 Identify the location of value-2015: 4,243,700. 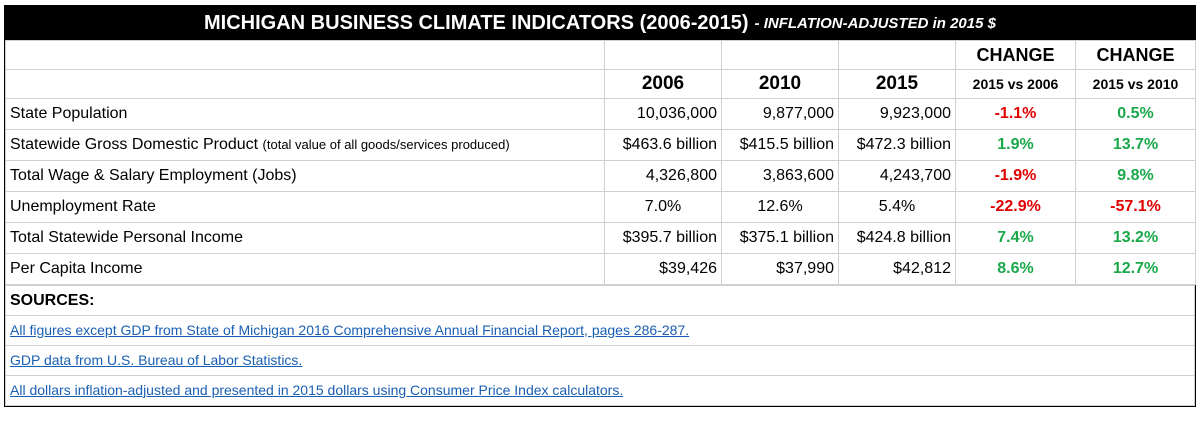
(897, 176).